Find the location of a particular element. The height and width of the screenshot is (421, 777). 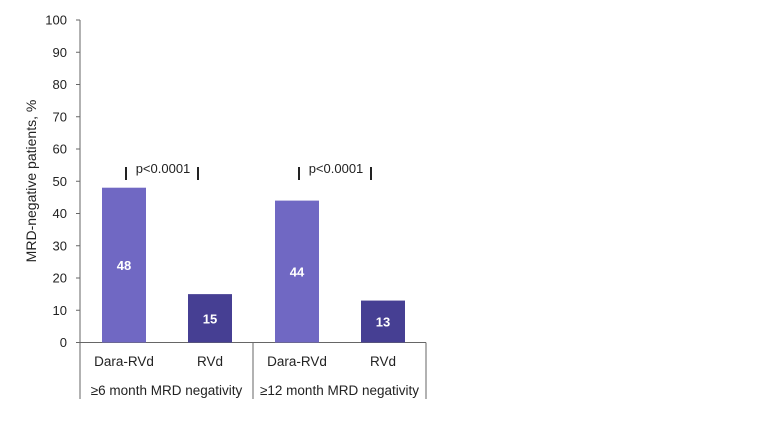

y-ticks: 0 10 20 30 40 50 60 70 80 90 100 is located at coordinates (62, 181).